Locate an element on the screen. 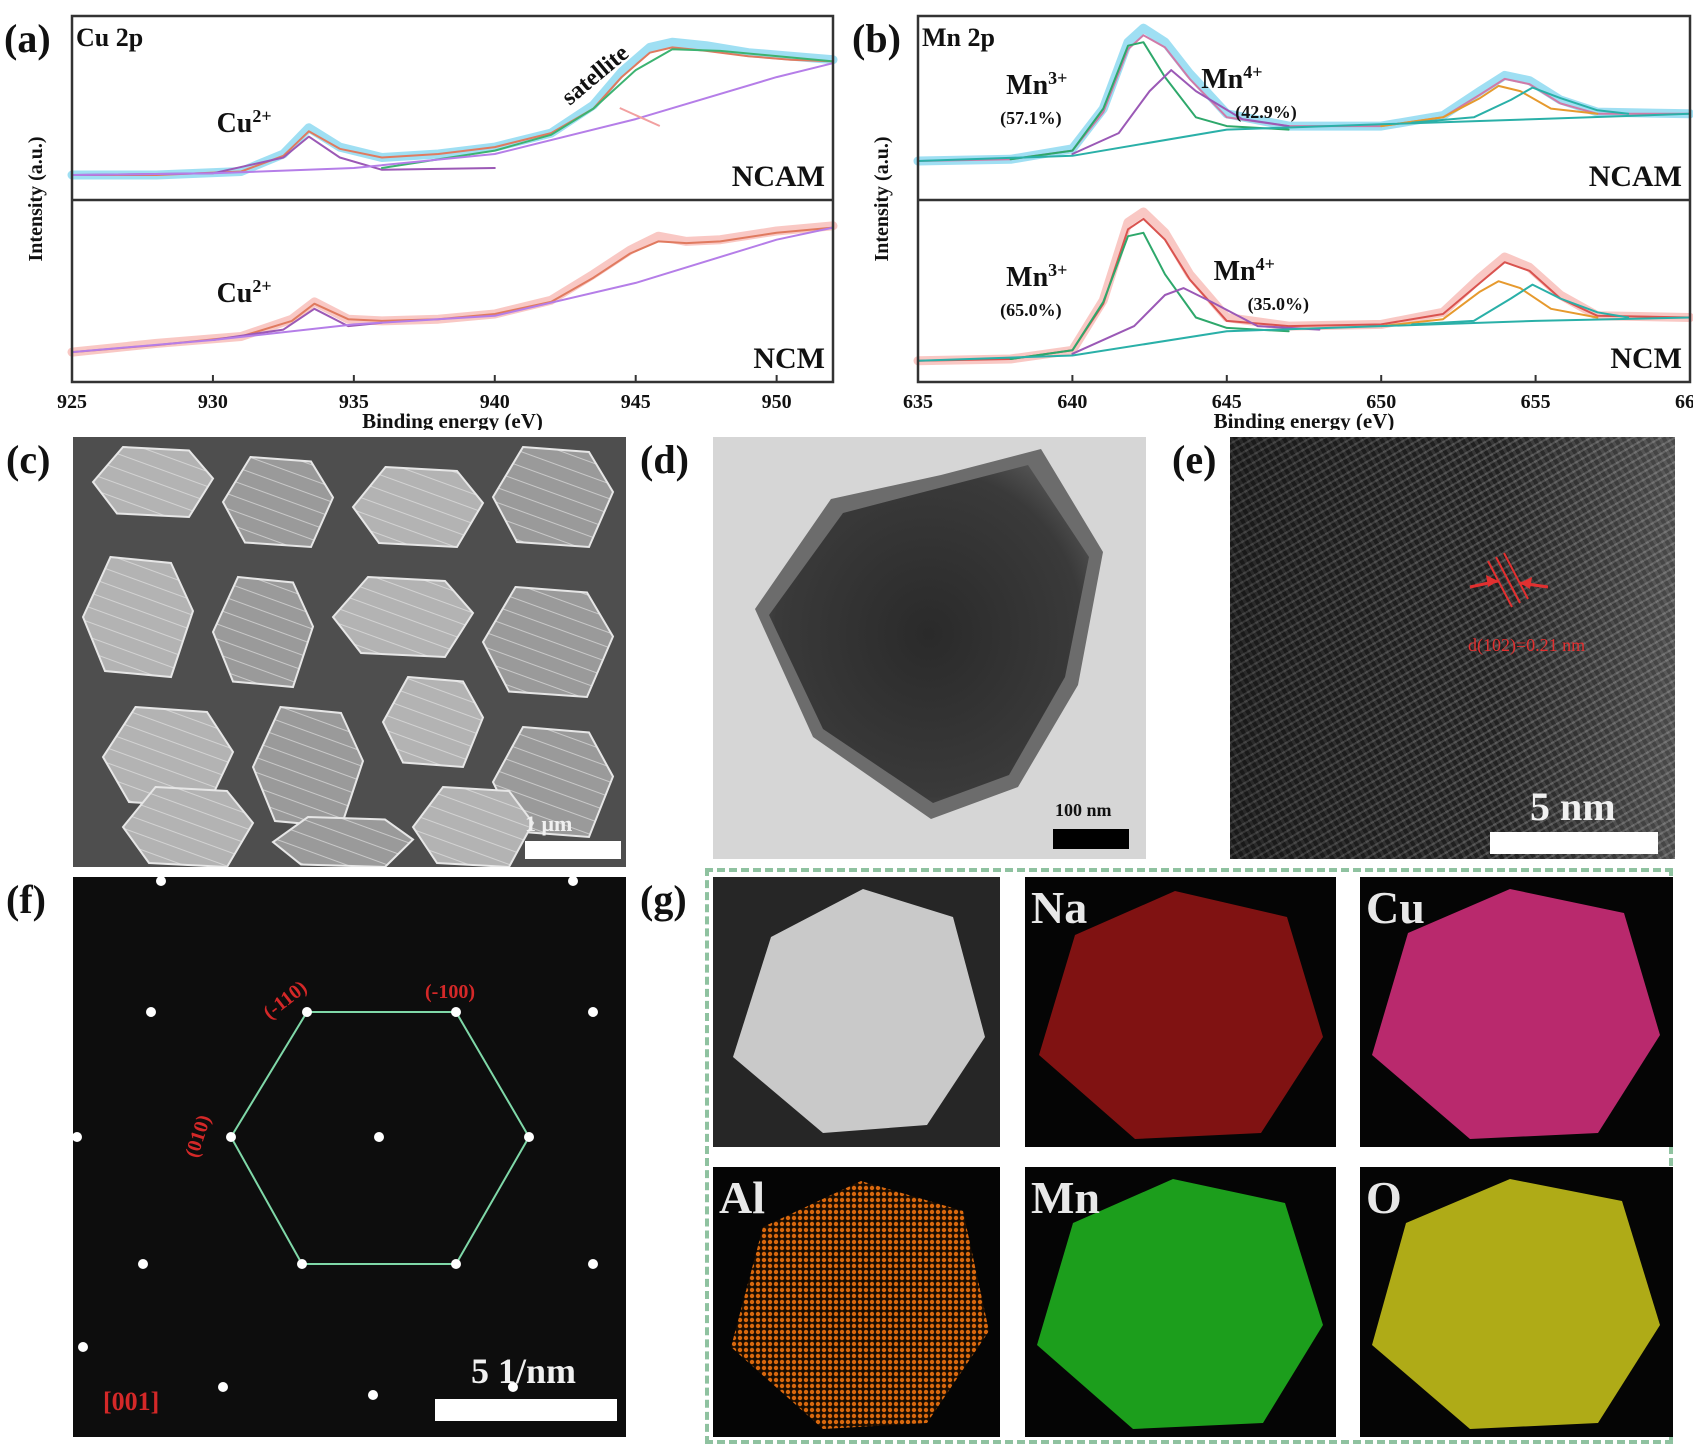 The image size is (1693, 1454). eds-map-mn: Mn is located at coordinates (1180, 1302).